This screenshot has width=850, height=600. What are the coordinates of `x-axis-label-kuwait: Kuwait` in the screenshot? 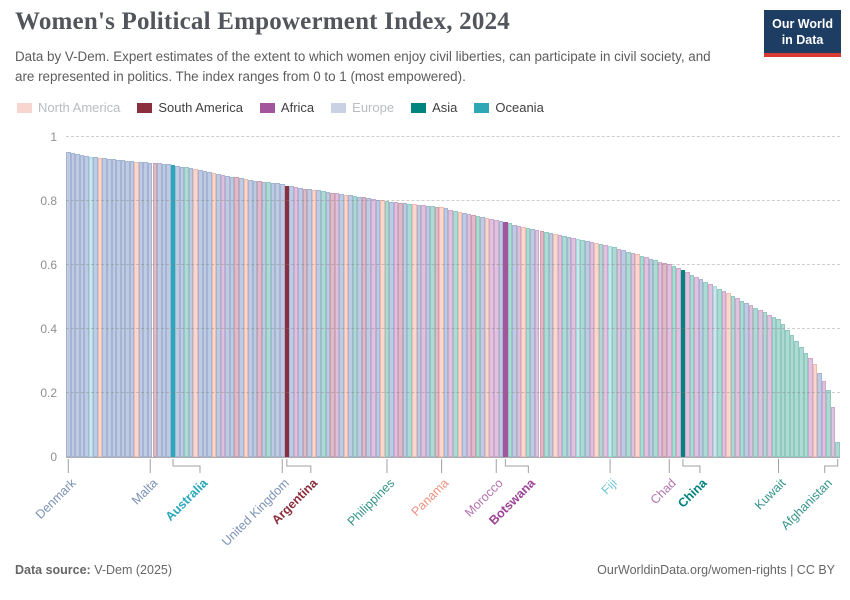 It's located at (770, 494).